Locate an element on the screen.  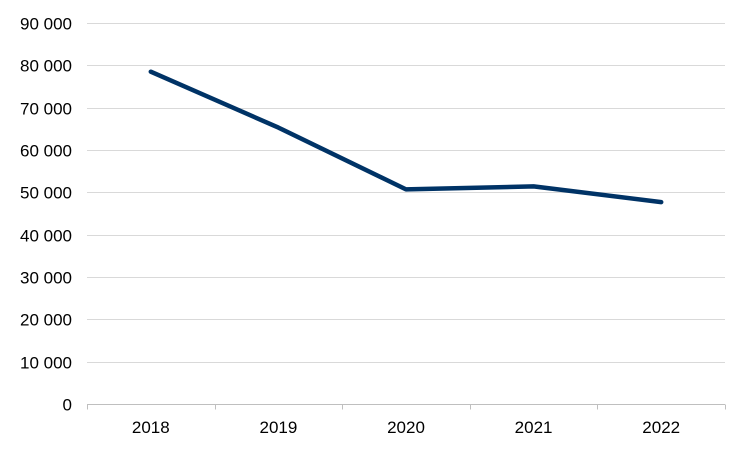
x-tick-label: 2020 is located at coordinates (406, 427).